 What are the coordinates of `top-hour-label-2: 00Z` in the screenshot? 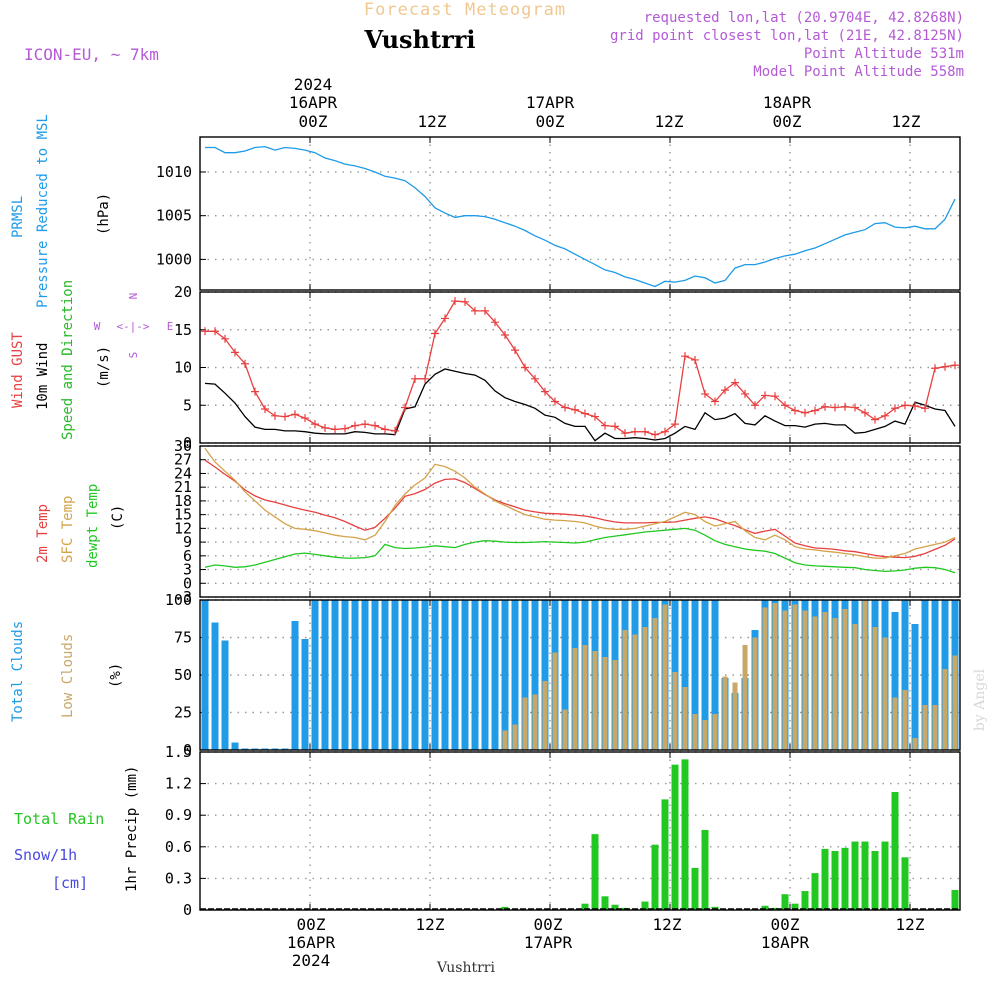 It's located at (550, 121).